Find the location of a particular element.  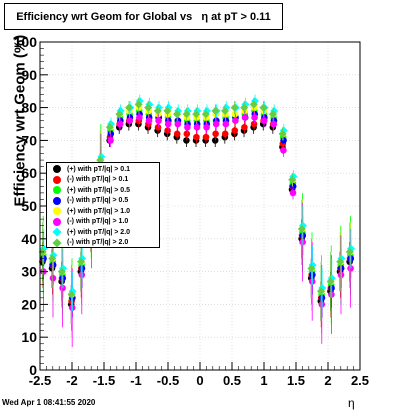

legend-entry: (-) with pT/|q| > 2.0 is located at coordinates (103, 243).